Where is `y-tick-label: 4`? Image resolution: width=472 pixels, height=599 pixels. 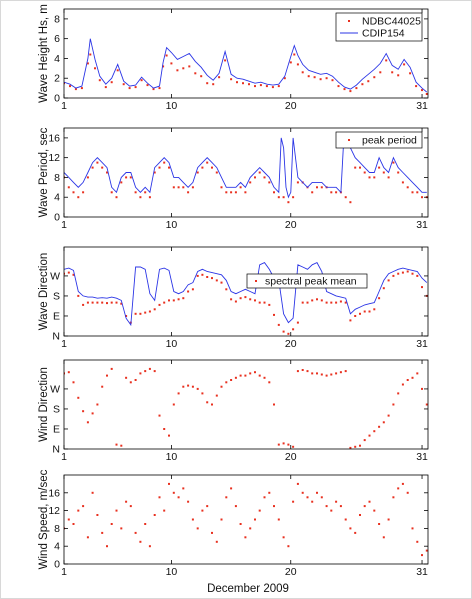
y-tick-label: 4 is located at coordinates (57, 547).